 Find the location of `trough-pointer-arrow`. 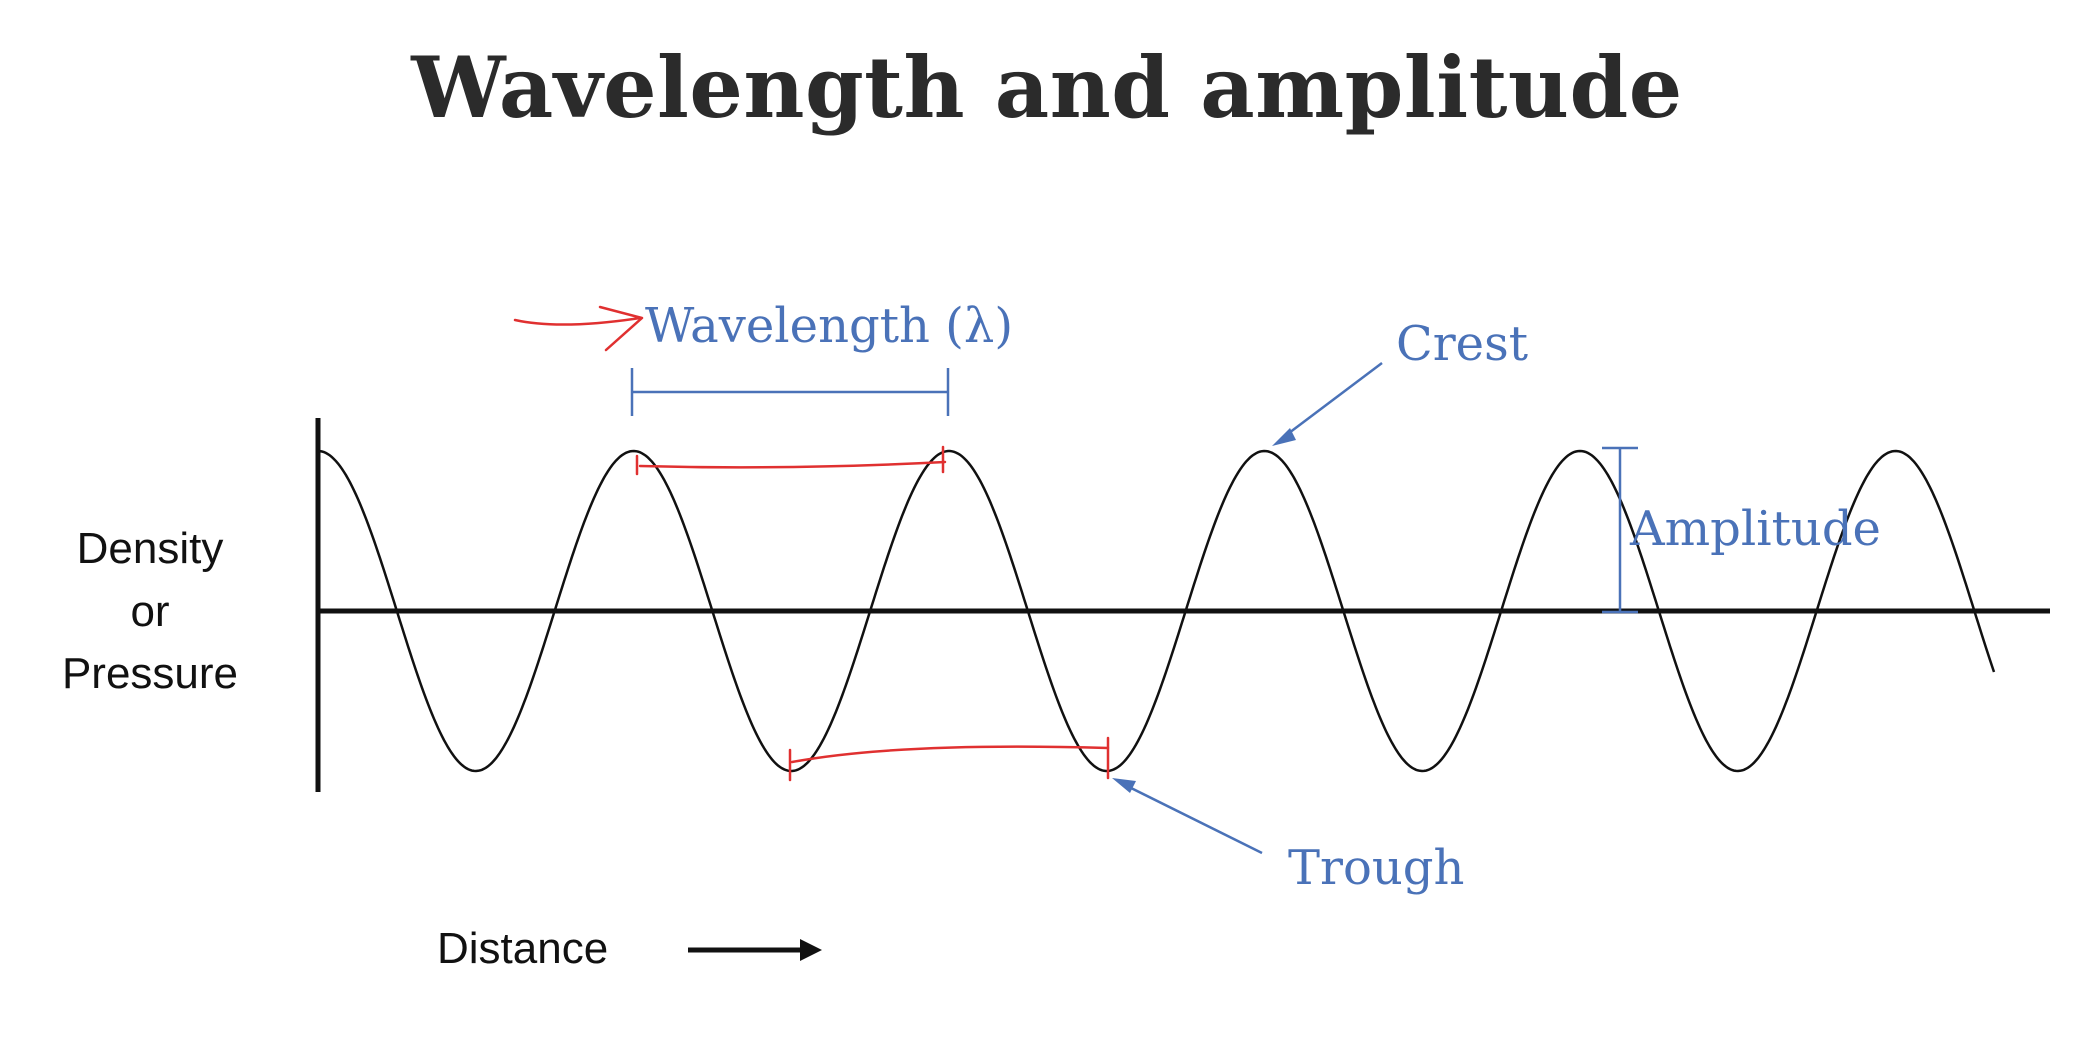

trough-pointer-arrow is located at coordinates (1187, 816).